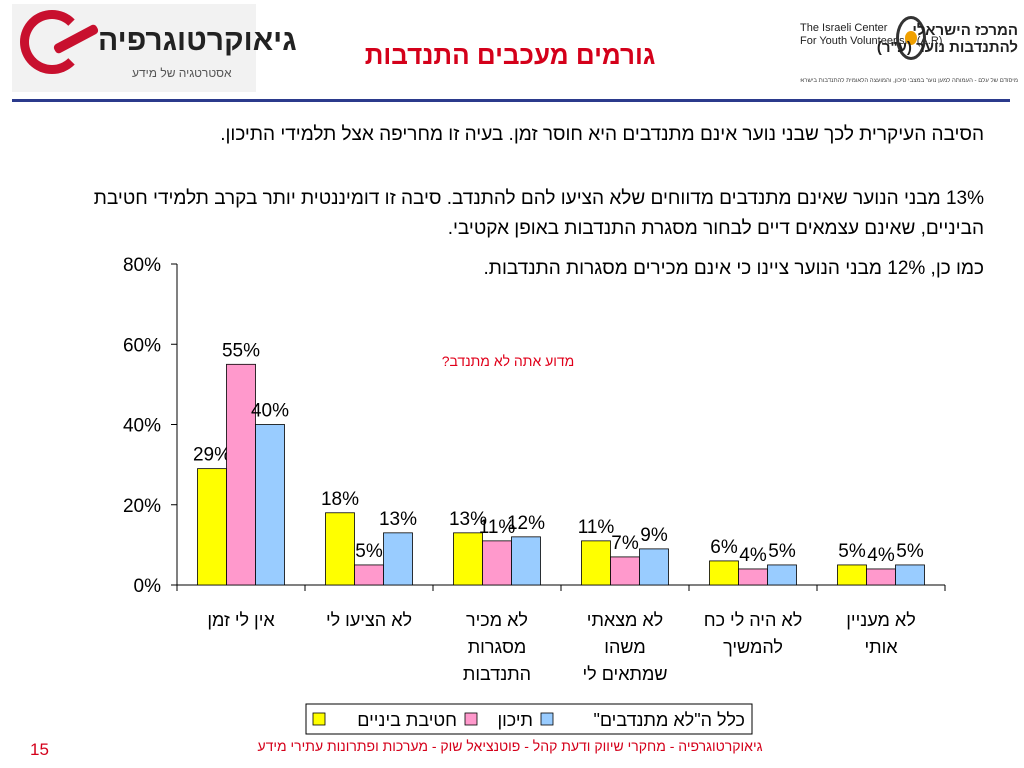  What do you see at coordinates (142, 265) in the screenshot?
I see `y-tick-label: 80%` at bounding box center [142, 265].